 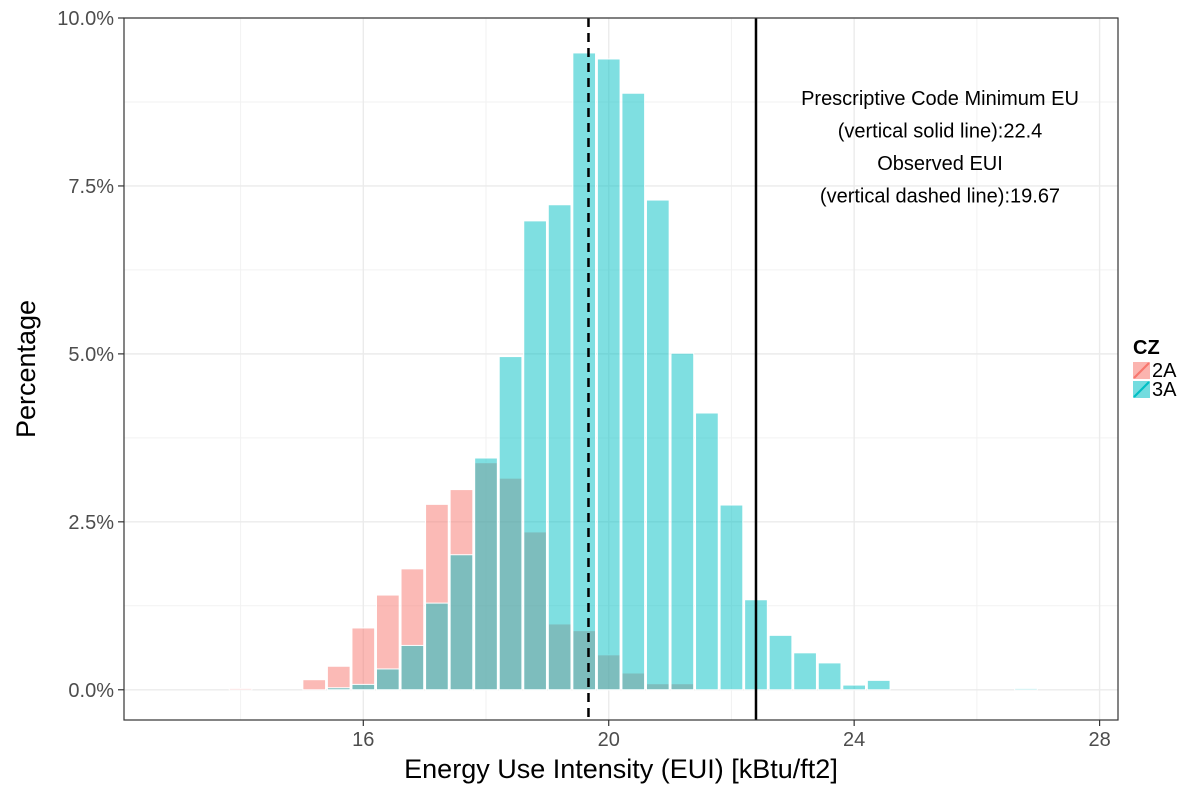 What do you see at coordinates (940, 132) in the screenshot?
I see `annotation-line: (vertical solid line):22.4` at bounding box center [940, 132].